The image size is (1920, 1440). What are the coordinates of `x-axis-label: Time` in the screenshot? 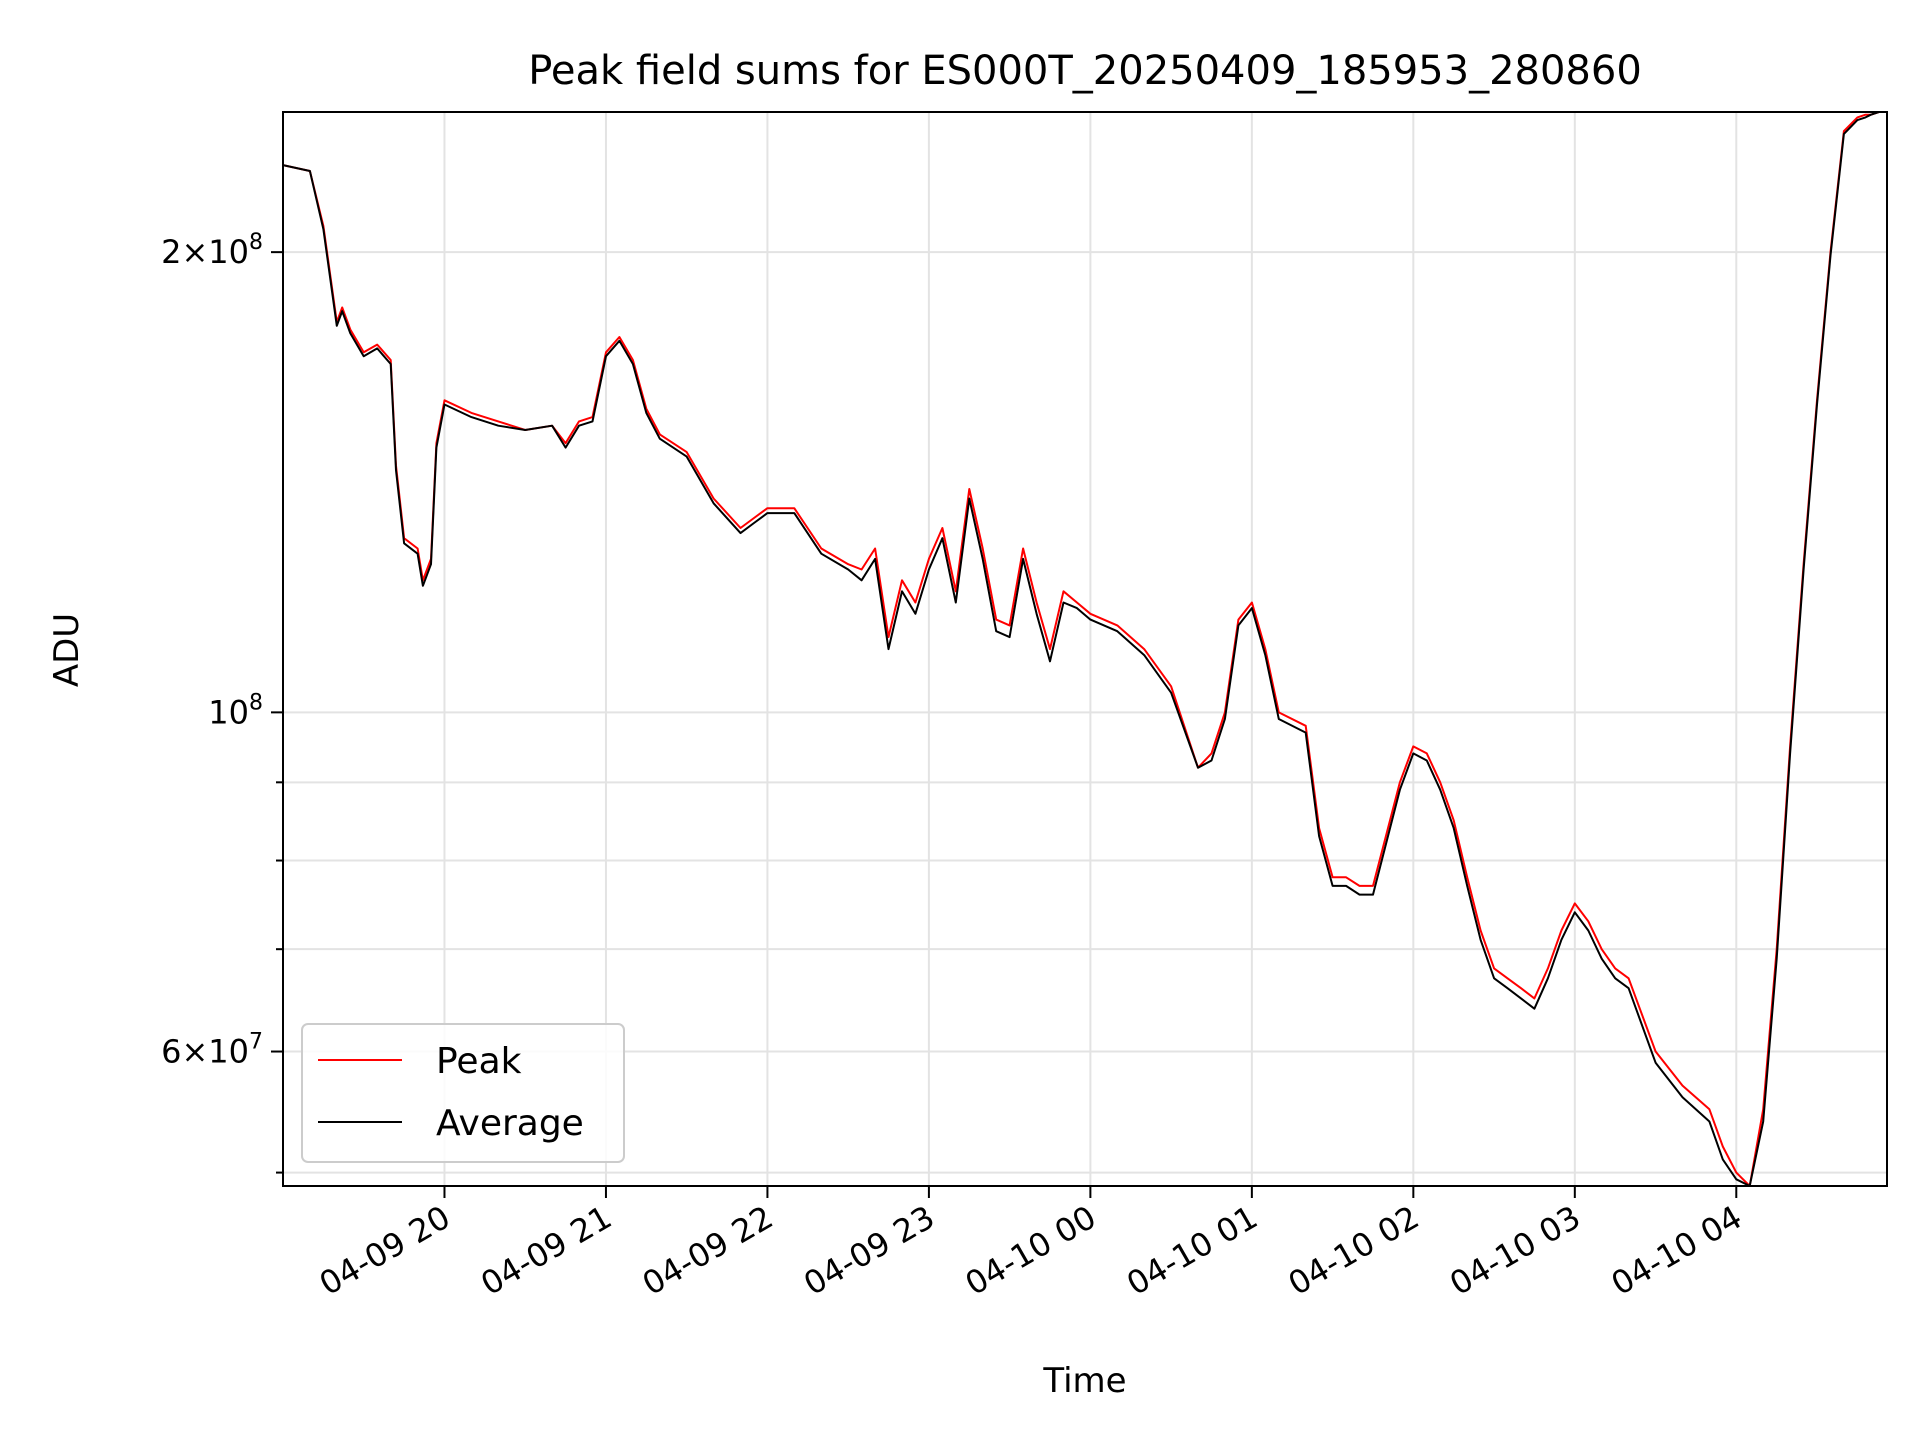 It's located at (1084, 1381).